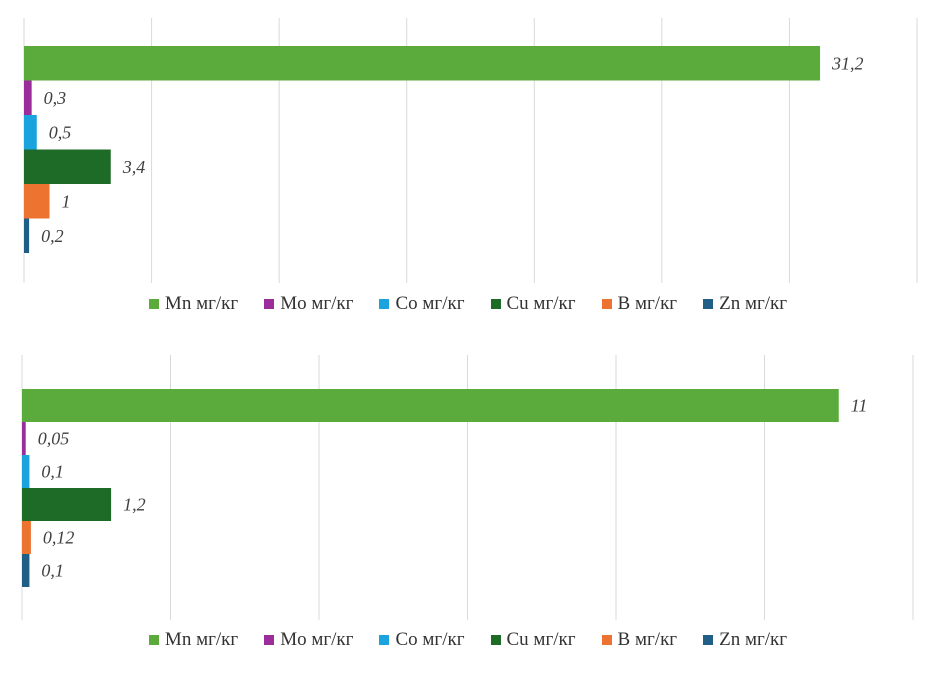 This screenshot has height=687, width=936. What do you see at coordinates (430, 405) in the screenshot?
I see `chart-2-bar-mn` at bounding box center [430, 405].